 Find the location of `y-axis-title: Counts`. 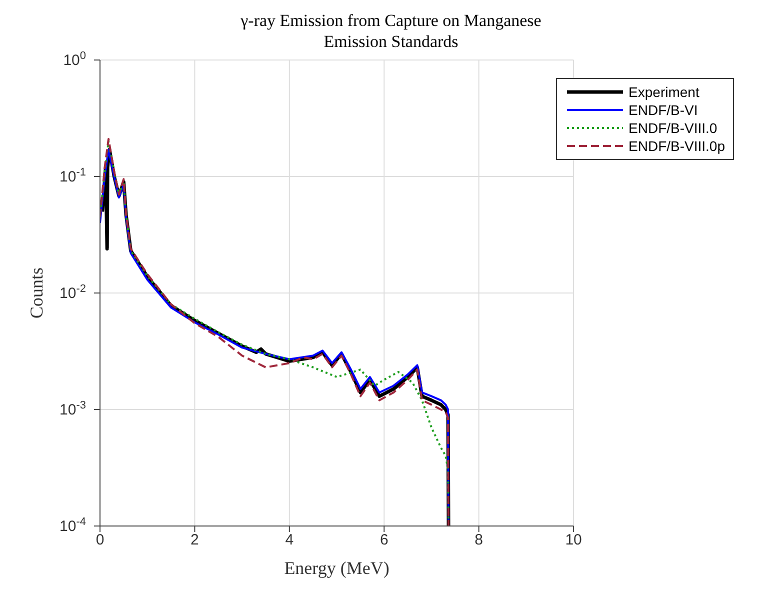

y-axis-title: Counts is located at coordinates (36, 293).